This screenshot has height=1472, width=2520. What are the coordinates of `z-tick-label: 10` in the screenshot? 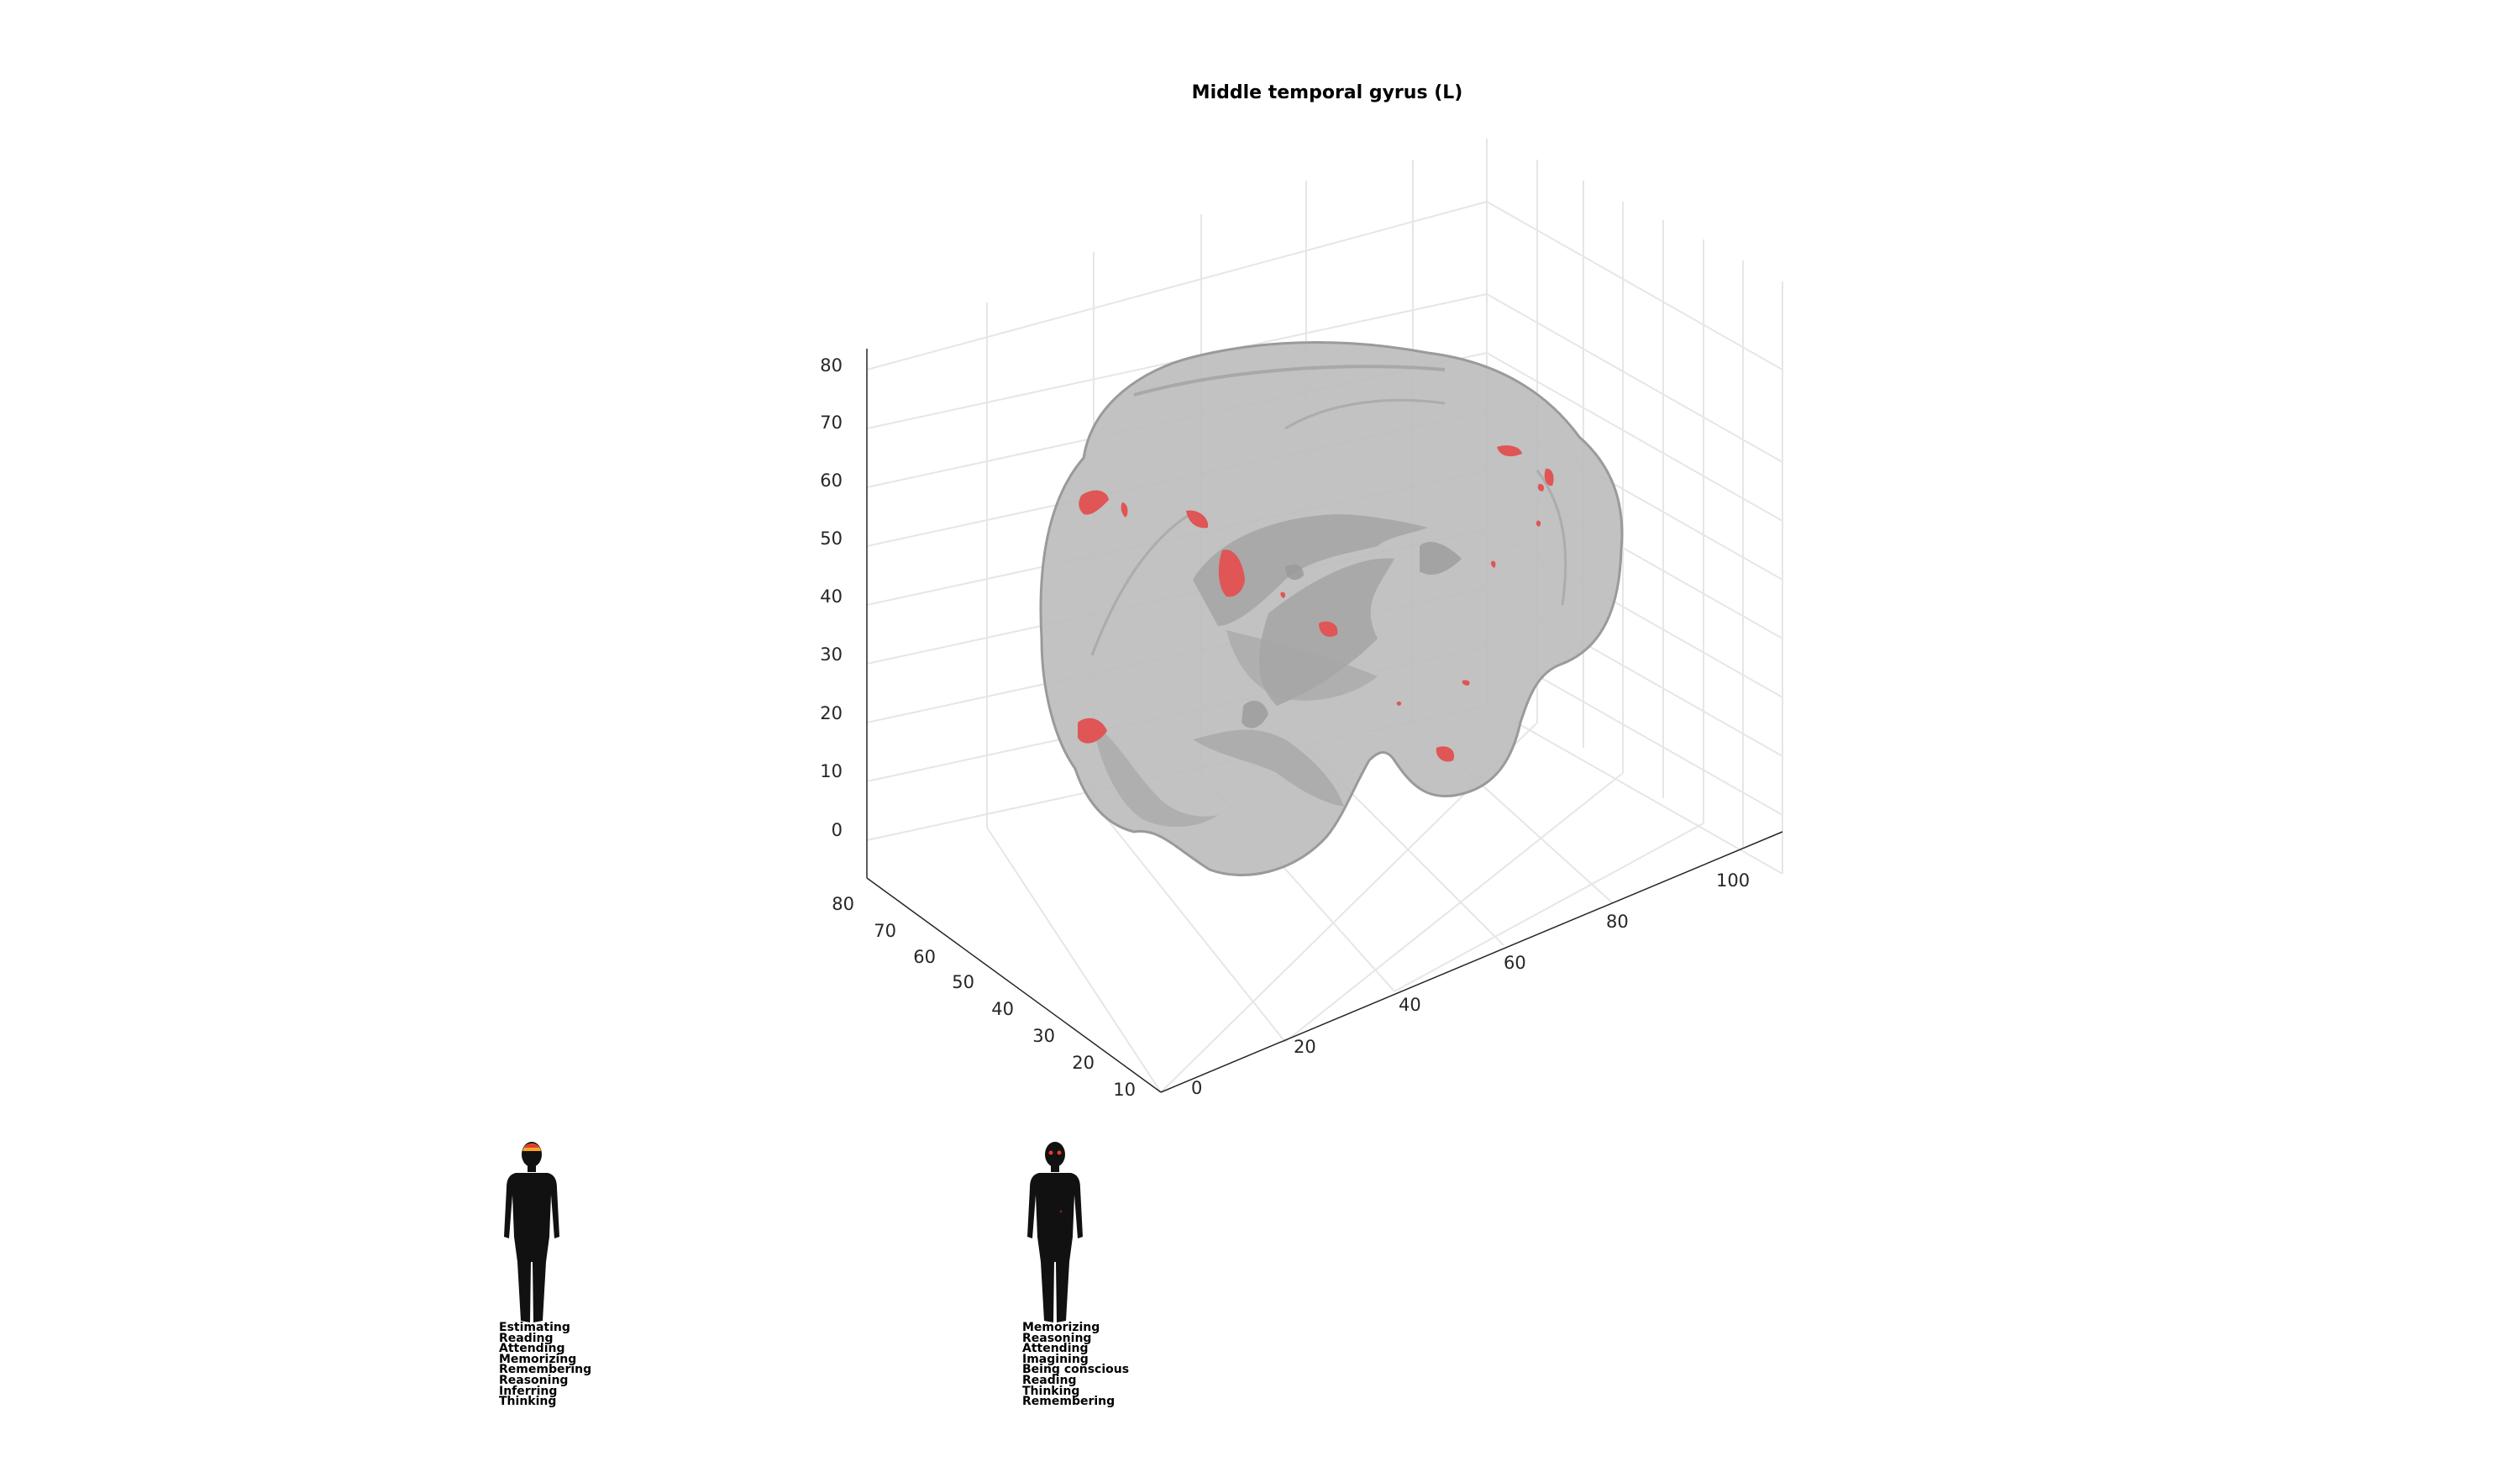 It's located at (831, 771).